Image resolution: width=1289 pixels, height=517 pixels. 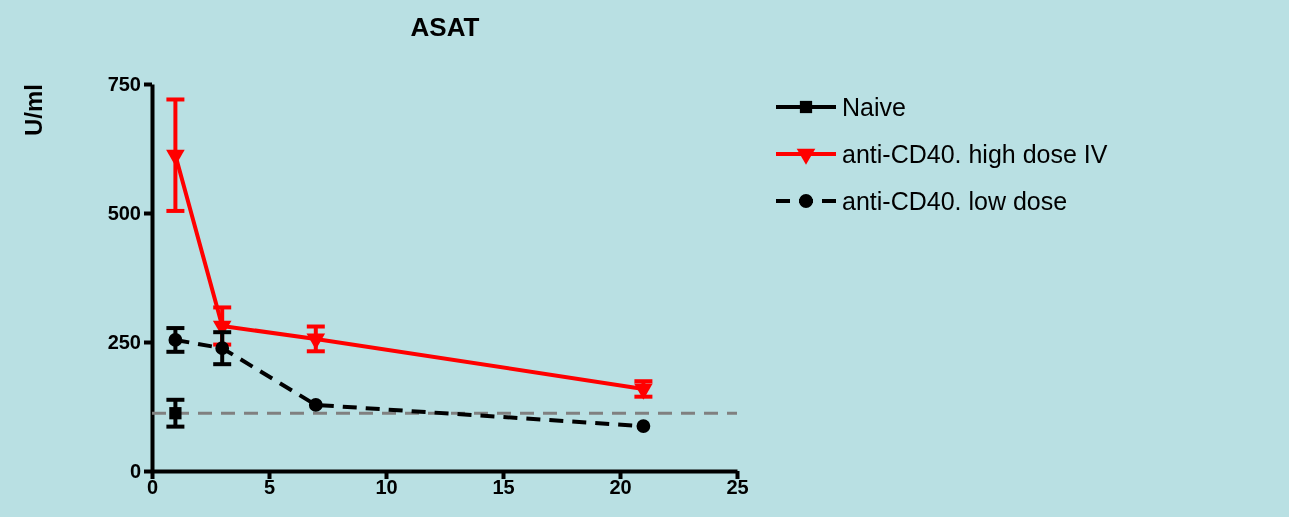 What do you see at coordinates (33, 110) in the screenshot?
I see `y-axis-title: U/ml` at bounding box center [33, 110].